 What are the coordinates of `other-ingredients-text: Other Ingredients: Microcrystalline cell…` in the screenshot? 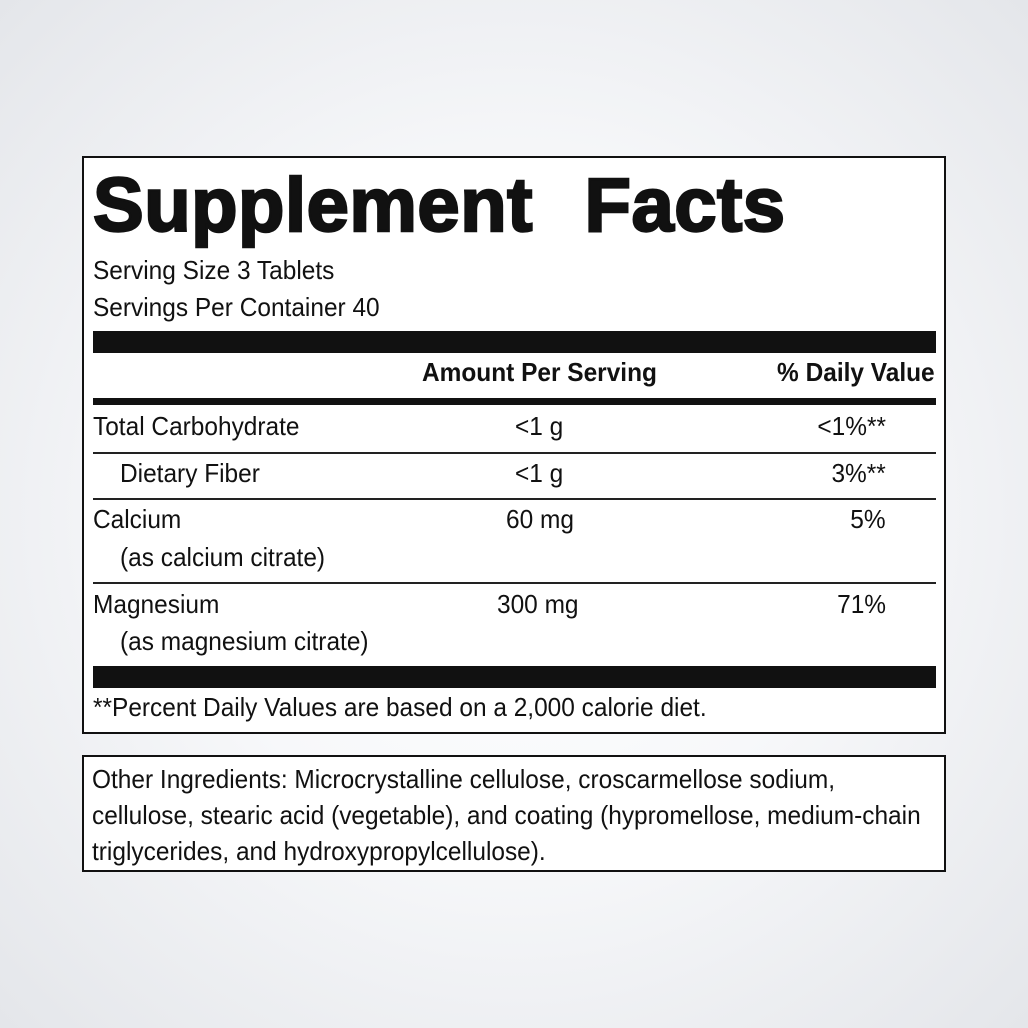 It's located at (506, 815).